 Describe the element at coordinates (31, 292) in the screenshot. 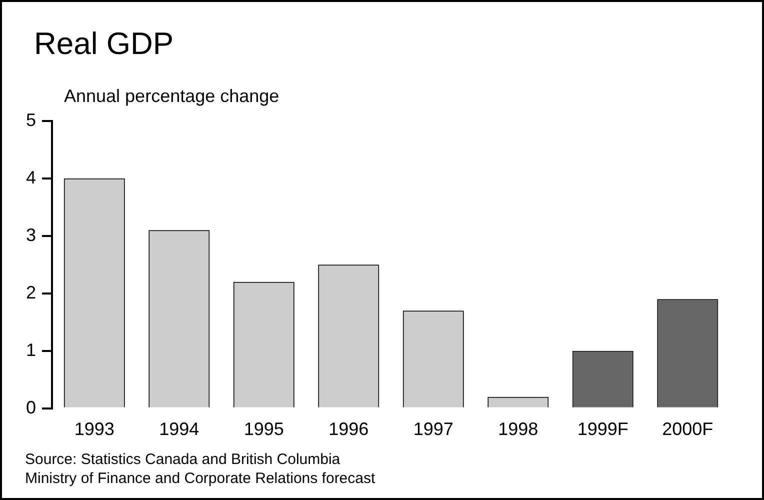

I see `y-tick-label: 2` at that location.